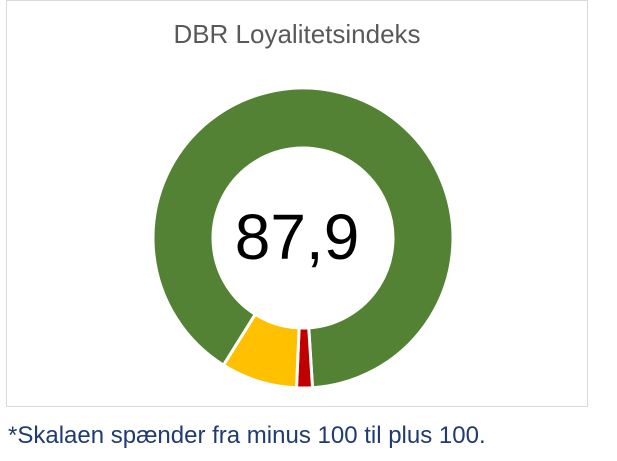 Image resolution: width=617 pixels, height=461 pixels. What do you see at coordinates (297, 237) in the screenshot?
I see `center-value: 87,9` at bounding box center [297, 237].